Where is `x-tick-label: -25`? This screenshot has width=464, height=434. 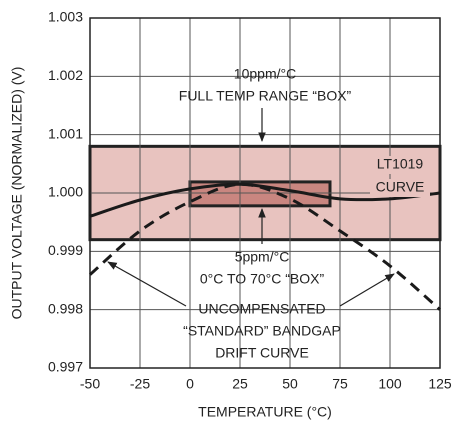 x-tick-label: -25 is located at coordinates (140, 384).